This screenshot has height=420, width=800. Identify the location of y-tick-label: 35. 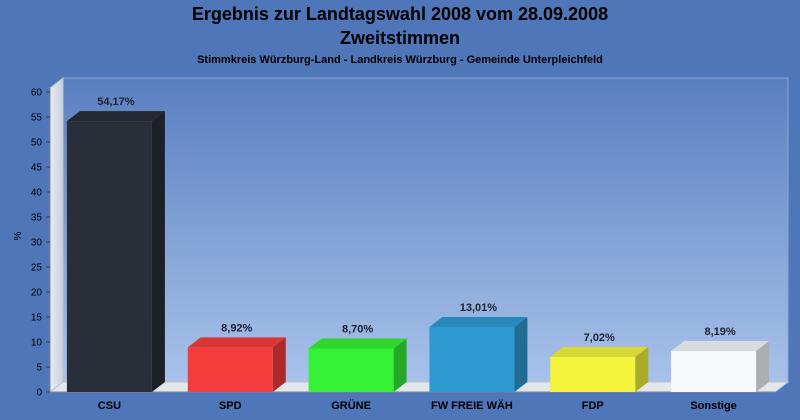
(37, 218).